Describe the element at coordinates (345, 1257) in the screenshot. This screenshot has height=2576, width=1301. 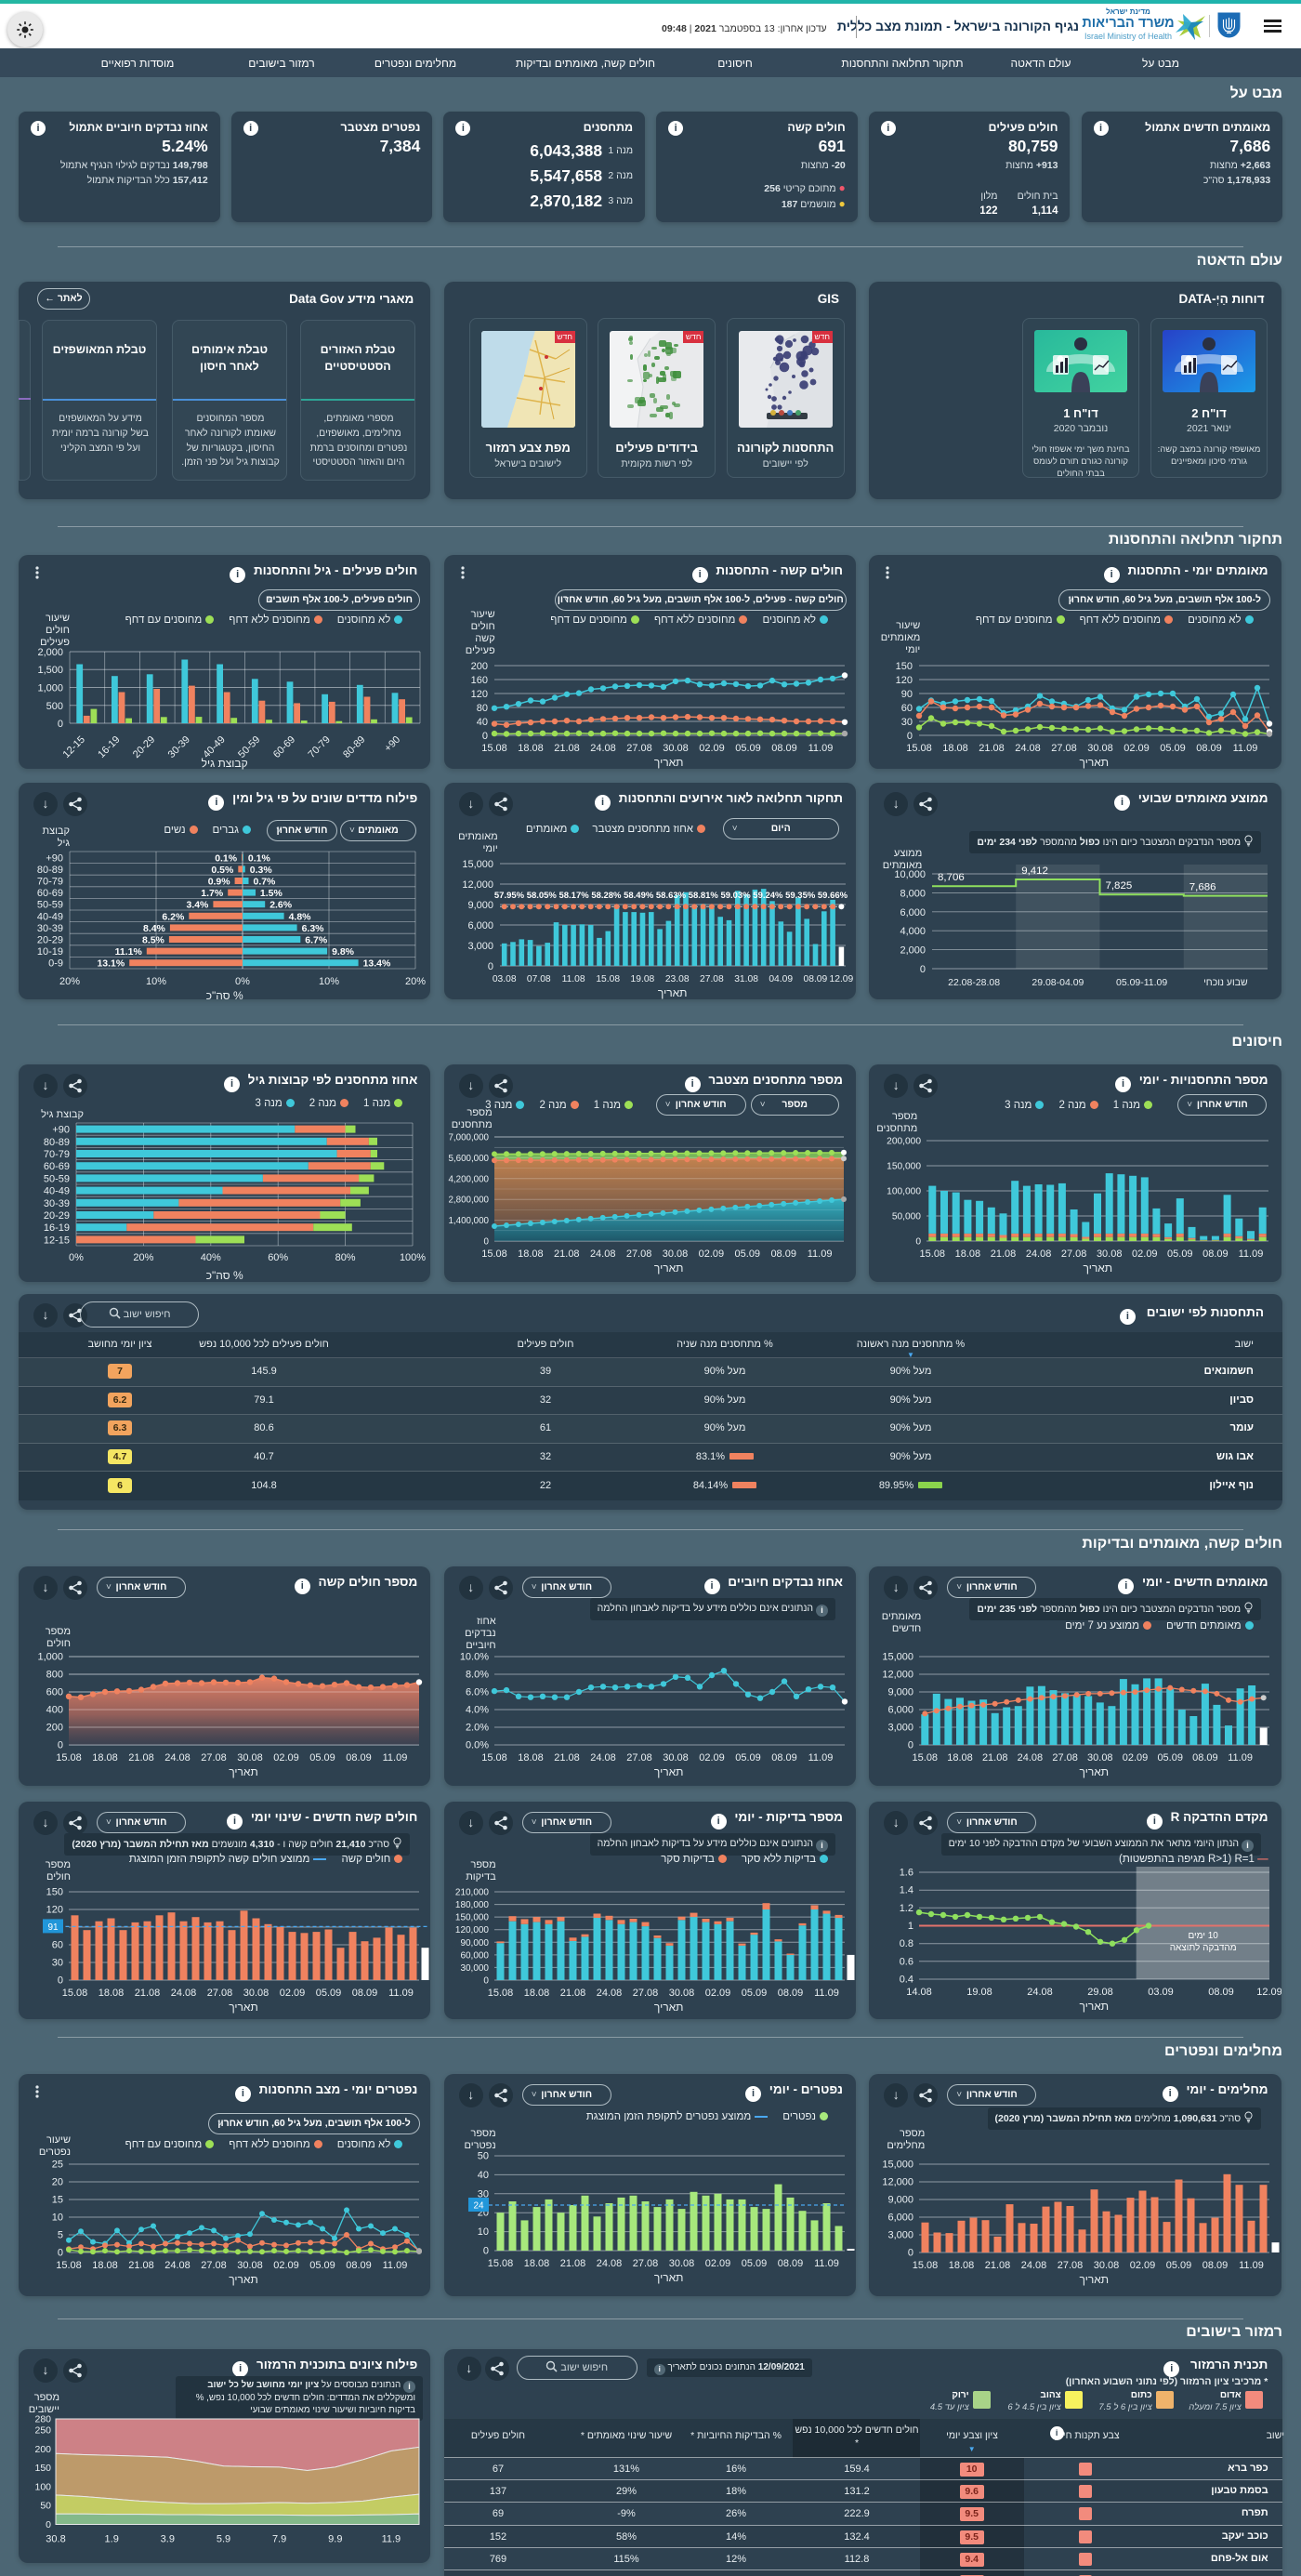
I see `svg-text: 80%` at that location.